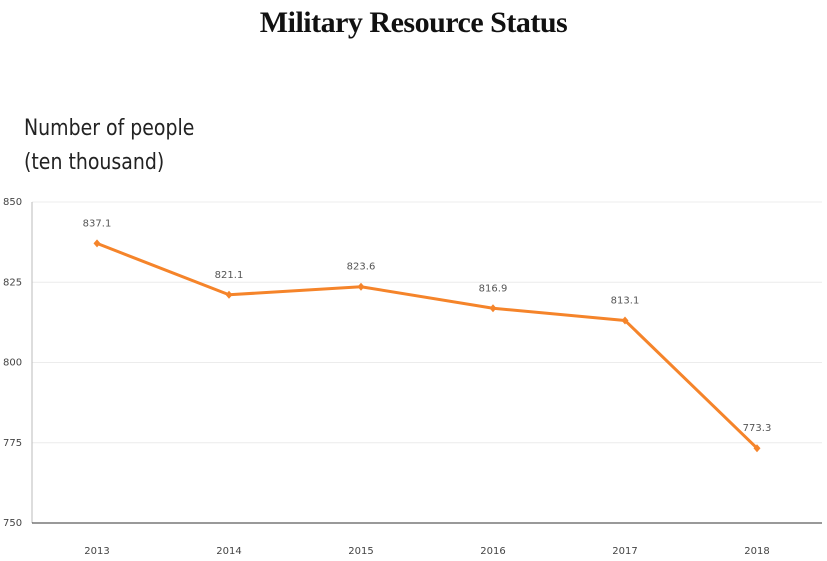 The width and height of the screenshot is (827, 561). Describe the element at coordinates (12, 202) in the screenshot. I see `y-tick-label: 850` at that location.